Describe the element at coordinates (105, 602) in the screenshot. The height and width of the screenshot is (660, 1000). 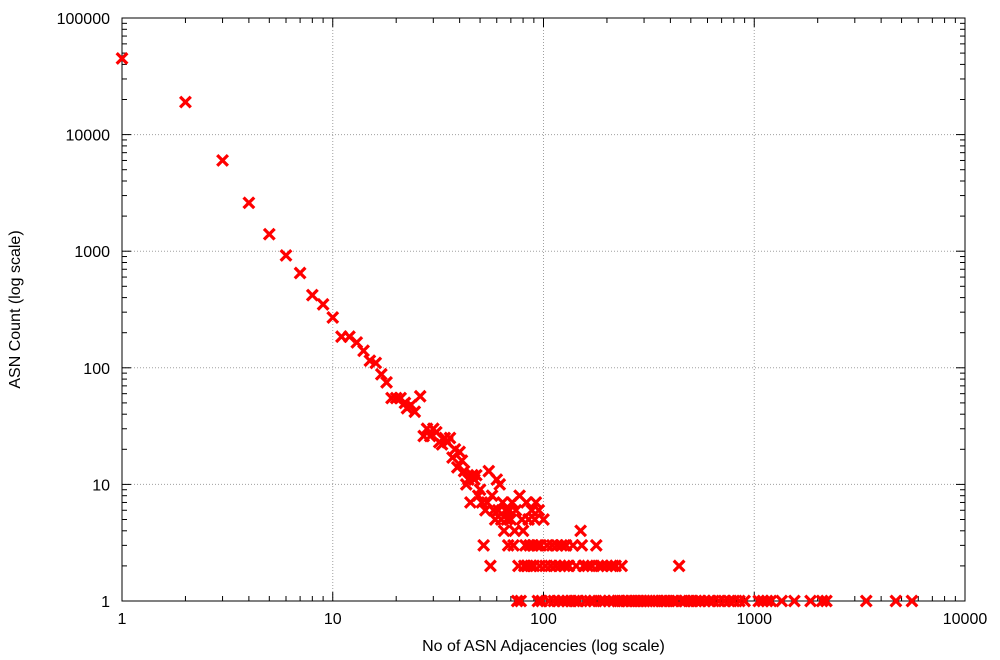
I see `y-tick-label: 1` at that location.